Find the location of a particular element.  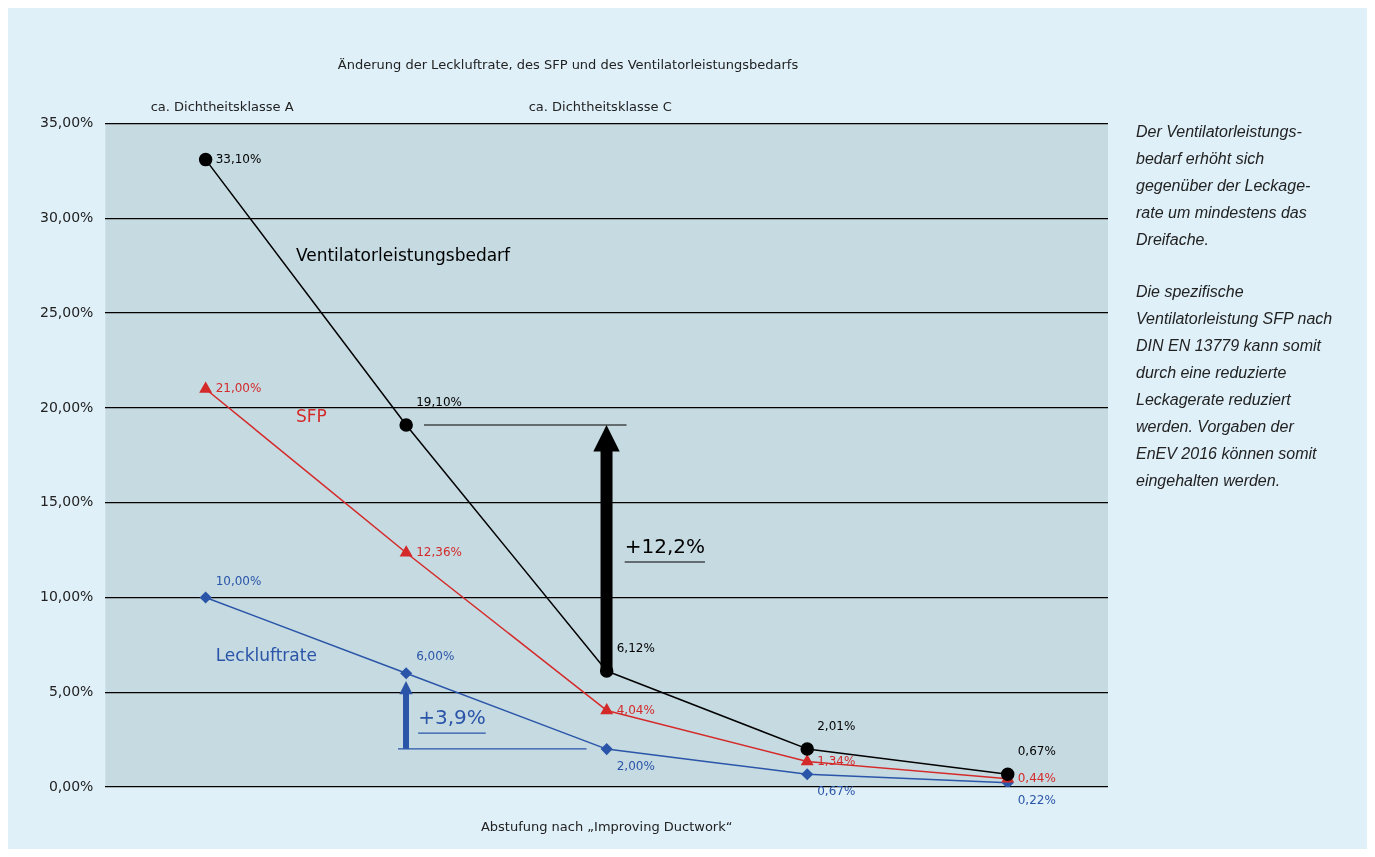

text: Die spezifische Ventilatorleistung SFP nach DIN EN 13779 kann somit durch eine reduzierte Leckagerate reduziert werden. Vorgaben der EnEV 2016 können somit eingehalten werden. is located at coordinates (1235, 386).